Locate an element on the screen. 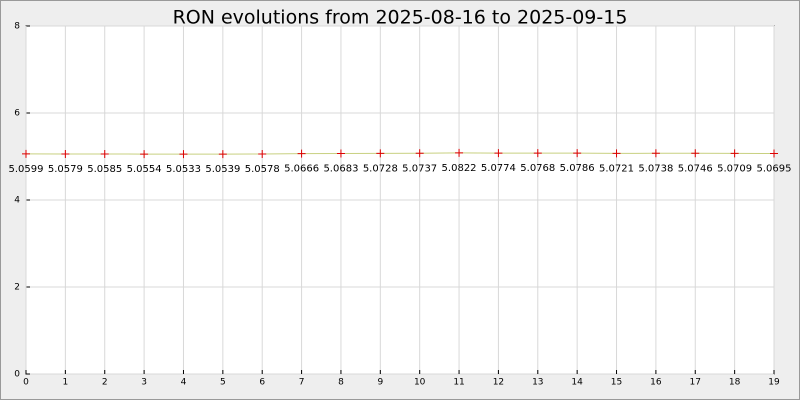 The height and width of the screenshot is (400, 800). x-tick-label: 3 is located at coordinates (144, 383).